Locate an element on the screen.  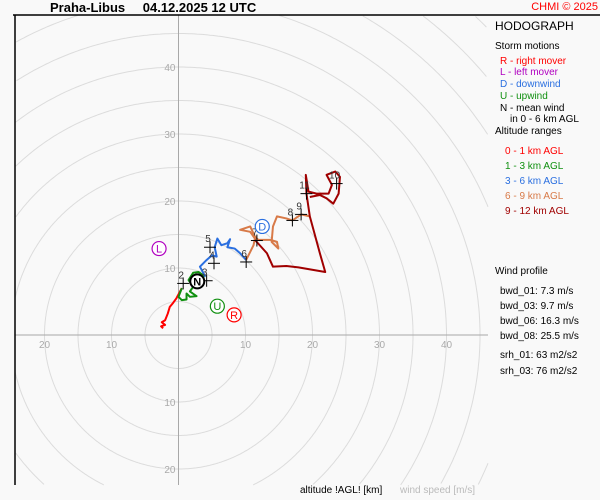
altitude-legend-item: 6 - 9 km AGL is located at coordinates (534, 196).